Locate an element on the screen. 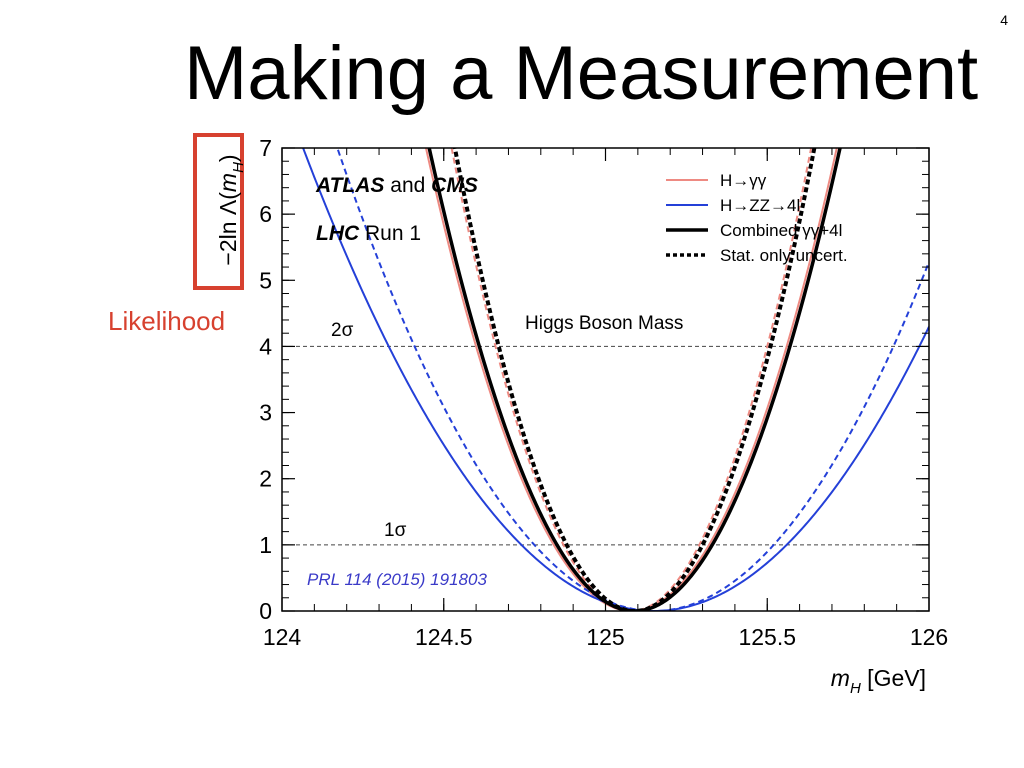 The width and height of the screenshot is (1024, 768). y-tick-label: 4 is located at coordinates (265, 346).